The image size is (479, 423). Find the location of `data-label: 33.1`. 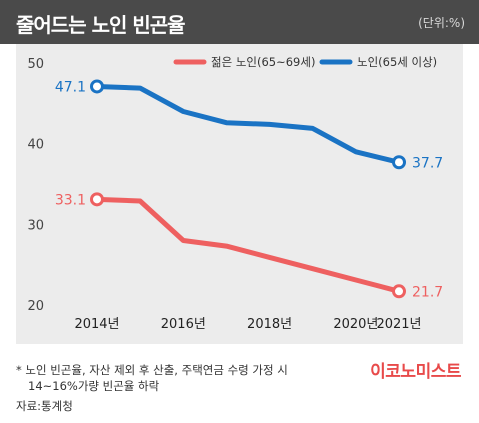

data-label: 33.1 is located at coordinates (70, 200).